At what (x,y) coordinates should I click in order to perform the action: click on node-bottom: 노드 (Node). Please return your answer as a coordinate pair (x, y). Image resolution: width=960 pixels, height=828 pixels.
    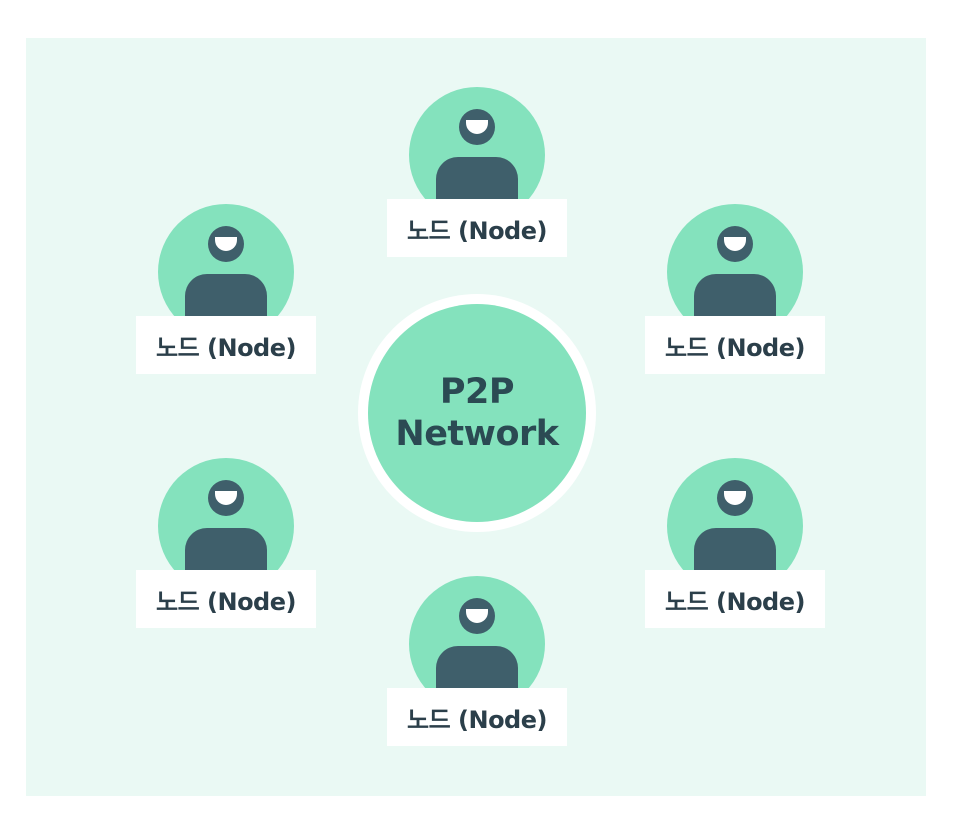
    Looking at the image, I should click on (477, 662).